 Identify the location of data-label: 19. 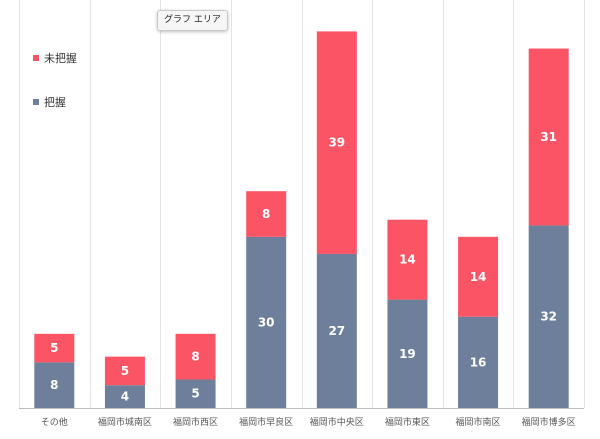
(407, 354).